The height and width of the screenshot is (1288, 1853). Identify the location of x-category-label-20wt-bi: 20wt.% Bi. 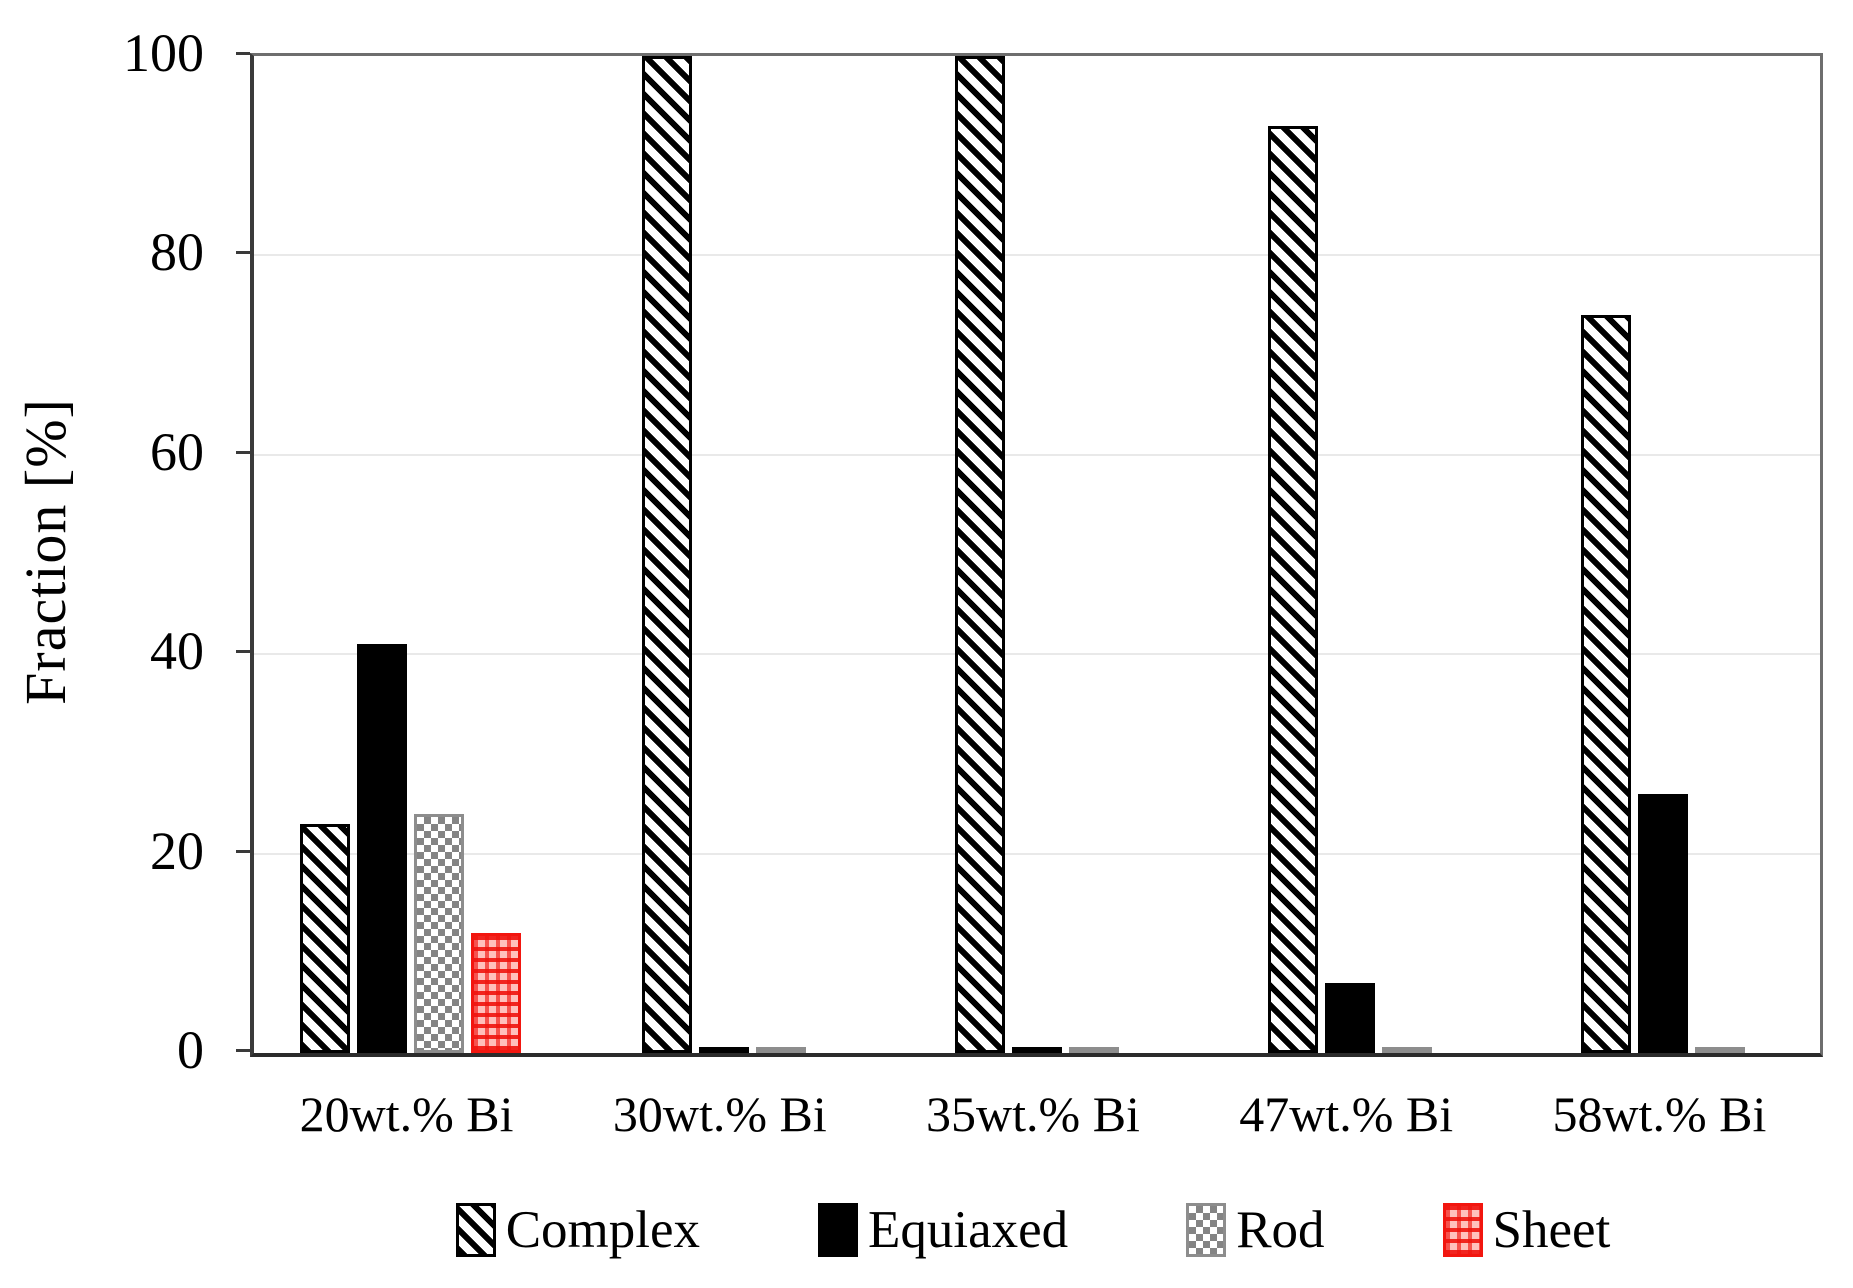
(406, 1114).